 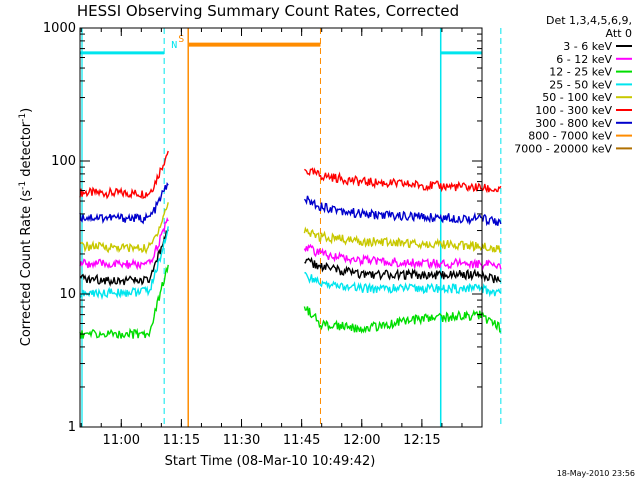 I want to click on x-tick-label: 11:00, so click(x=121, y=440).